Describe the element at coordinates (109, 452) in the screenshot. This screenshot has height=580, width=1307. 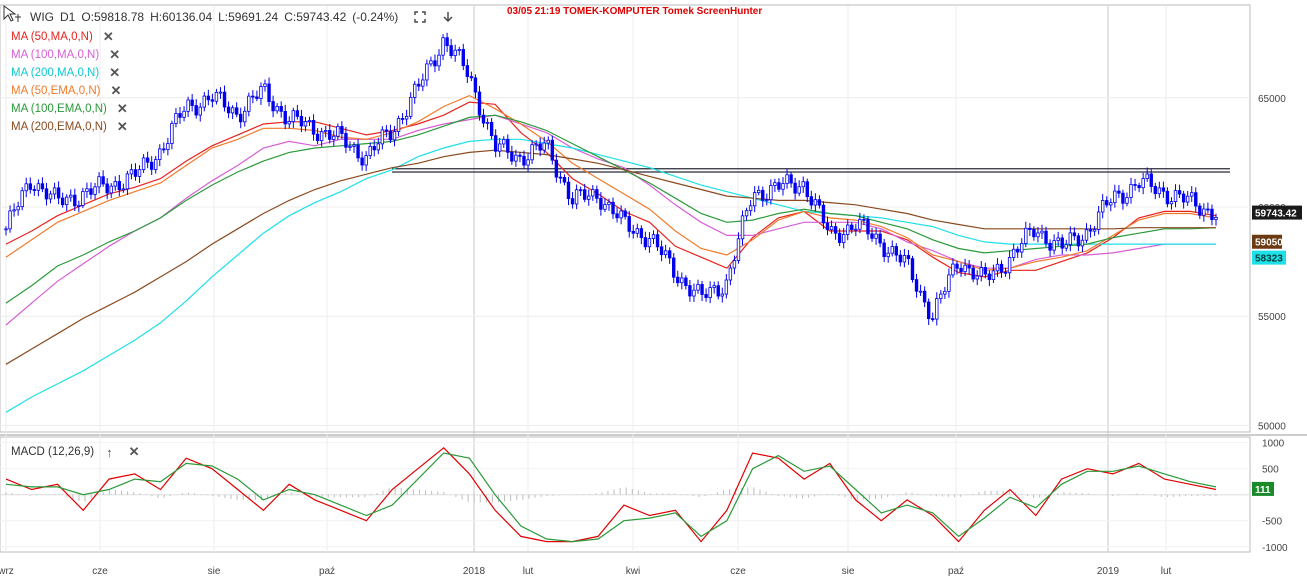
I see `arrow-up-icon: ↑` at that location.